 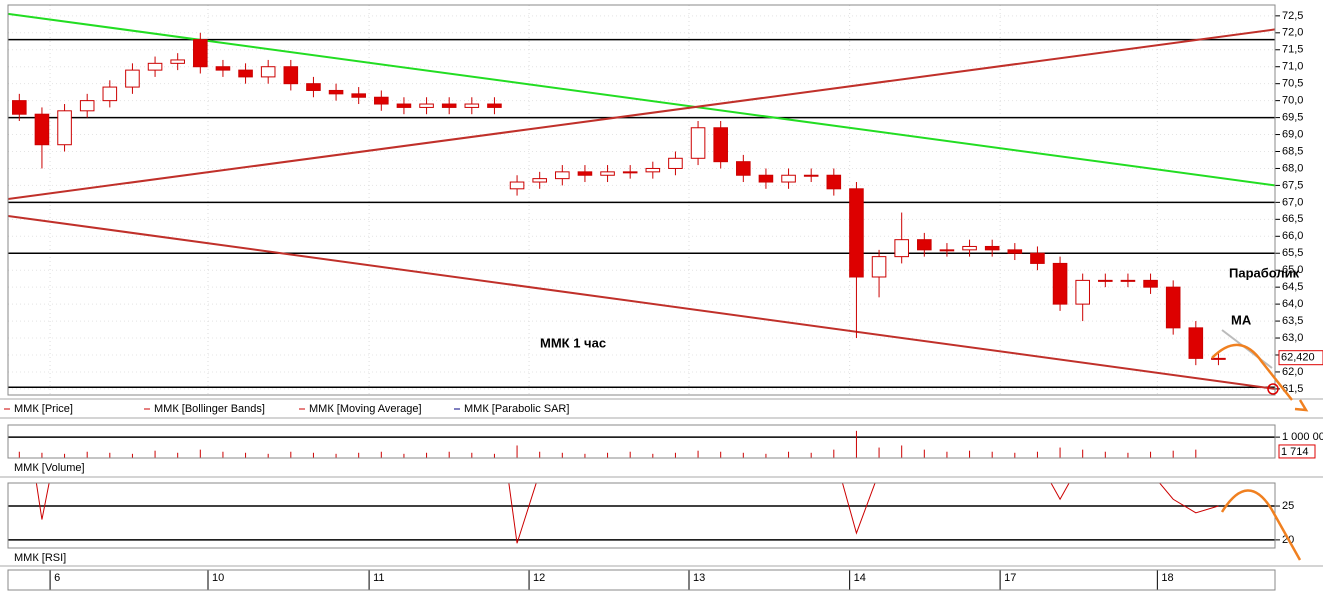 What do you see at coordinates (1288, 506) in the screenshot?
I see `y-tick-label: 25` at bounding box center [1288, 506].